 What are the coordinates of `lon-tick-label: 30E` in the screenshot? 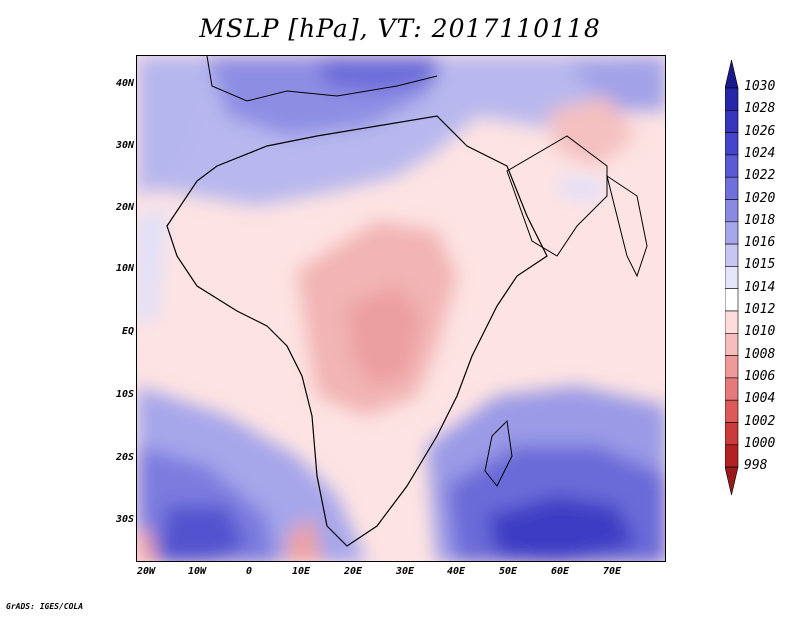 It's located at (405, 571).